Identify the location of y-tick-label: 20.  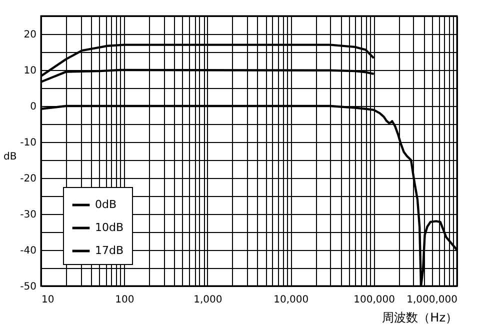
(30, 35).